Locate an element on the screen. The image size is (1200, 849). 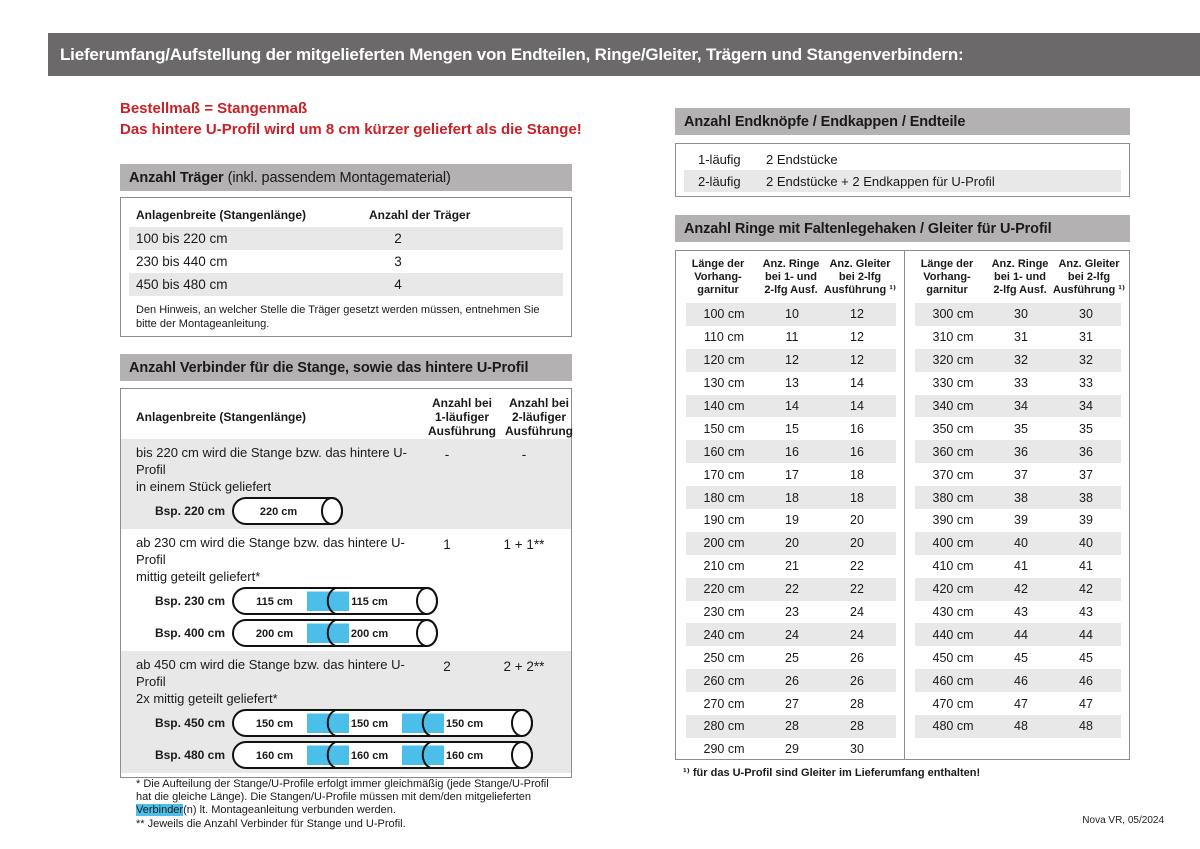
cell-anz-ringe: 26 is located at coordinates (792, 680).